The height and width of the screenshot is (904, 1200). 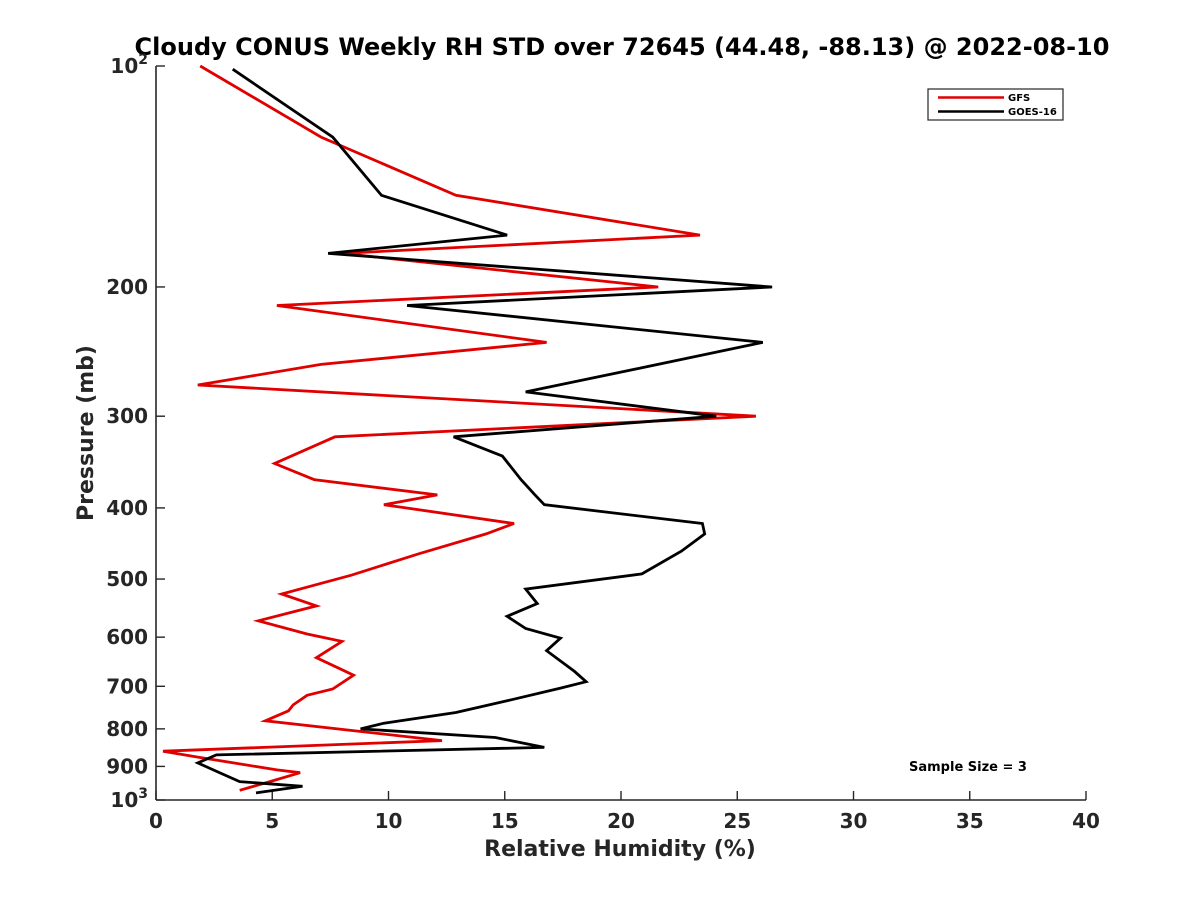 What do you see at coordinates (1032, 112) in the screenshot?
I see `legend-label-goes-16: GOES-16` at bounding box center [1032, 112].